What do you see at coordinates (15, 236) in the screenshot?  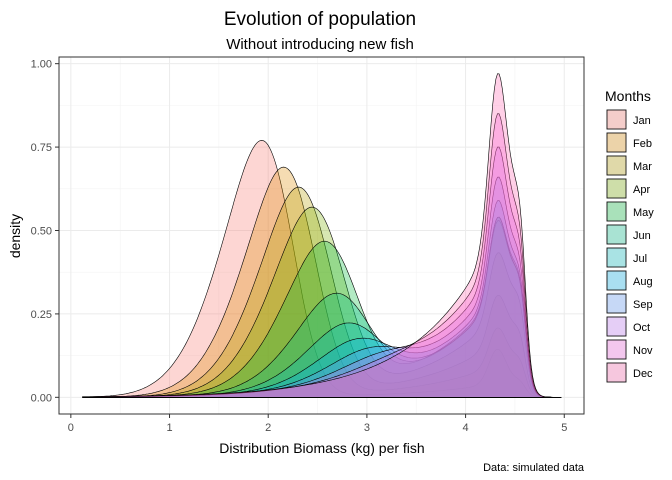 I see `y-axis-title: density` at bounding box center [15, 236].